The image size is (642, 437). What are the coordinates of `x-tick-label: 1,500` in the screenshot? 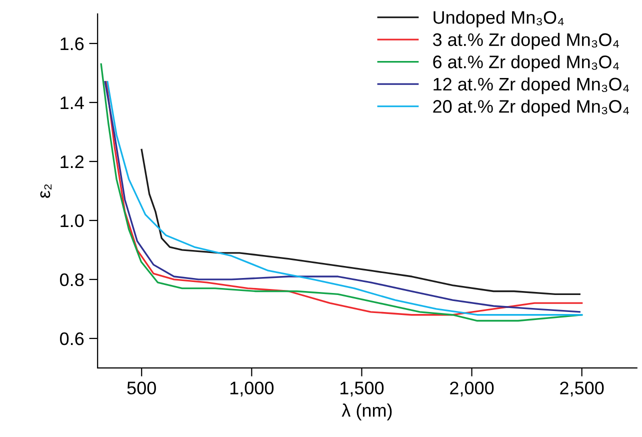 It's located at (362, 389).